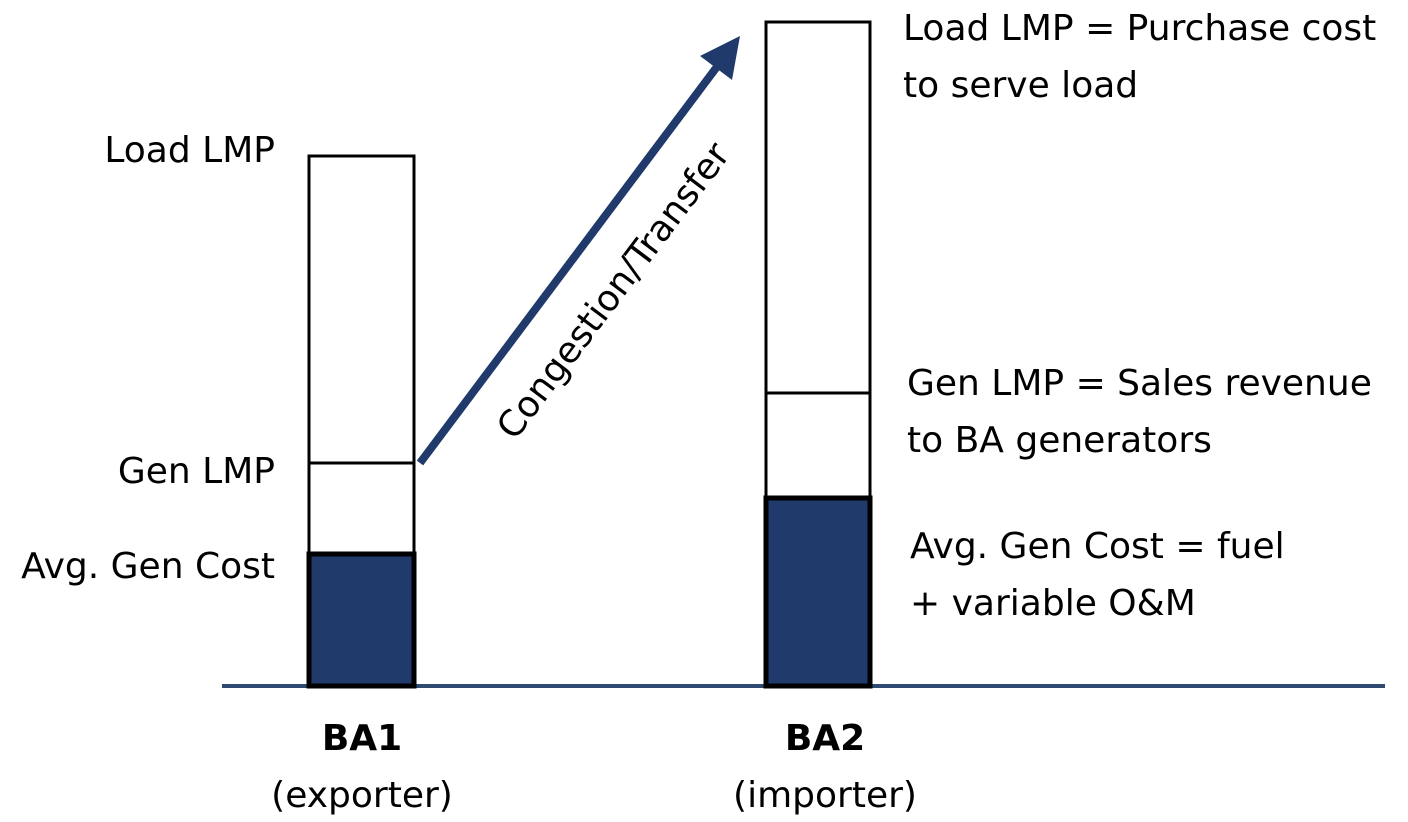  I want to click on ba2-cost-block, so click(818, 592).